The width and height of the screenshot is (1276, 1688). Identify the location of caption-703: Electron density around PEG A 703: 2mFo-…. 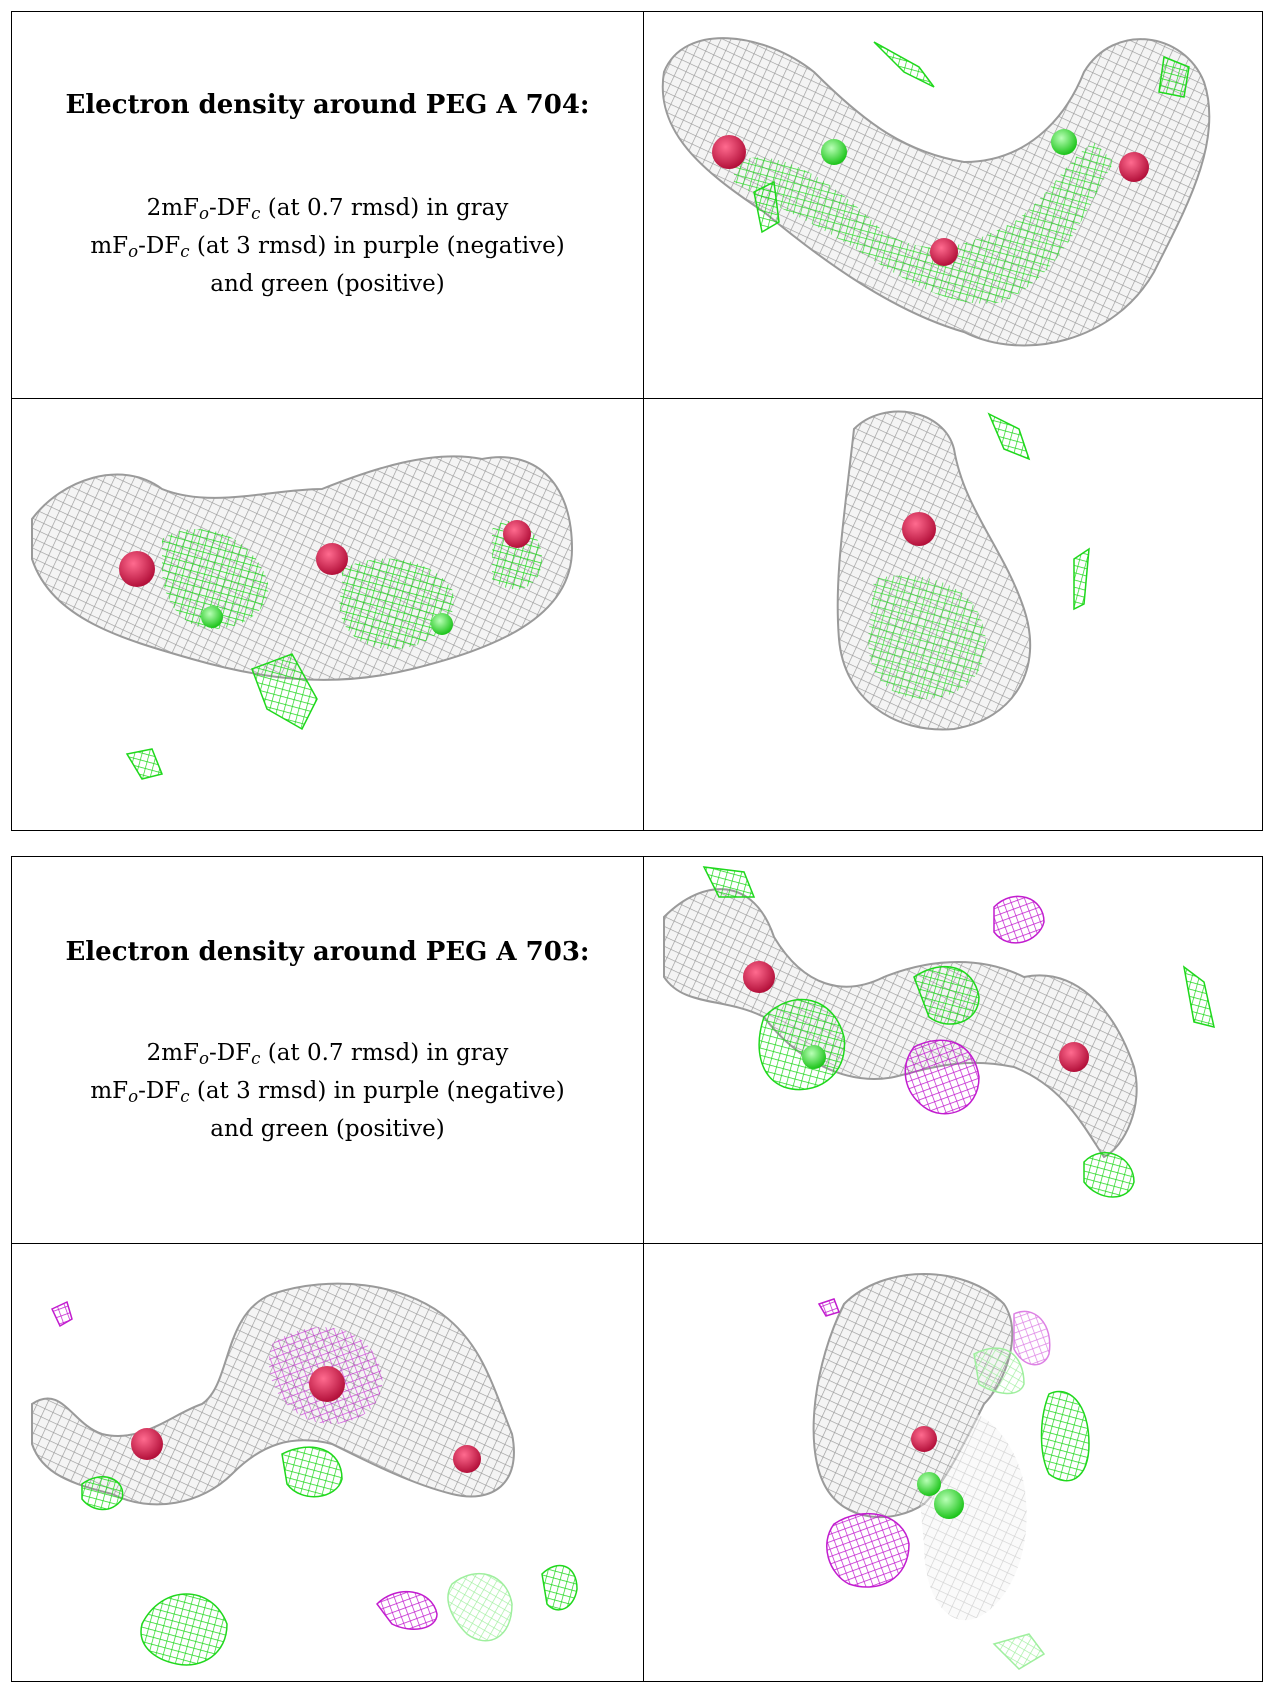
(327, 1050).